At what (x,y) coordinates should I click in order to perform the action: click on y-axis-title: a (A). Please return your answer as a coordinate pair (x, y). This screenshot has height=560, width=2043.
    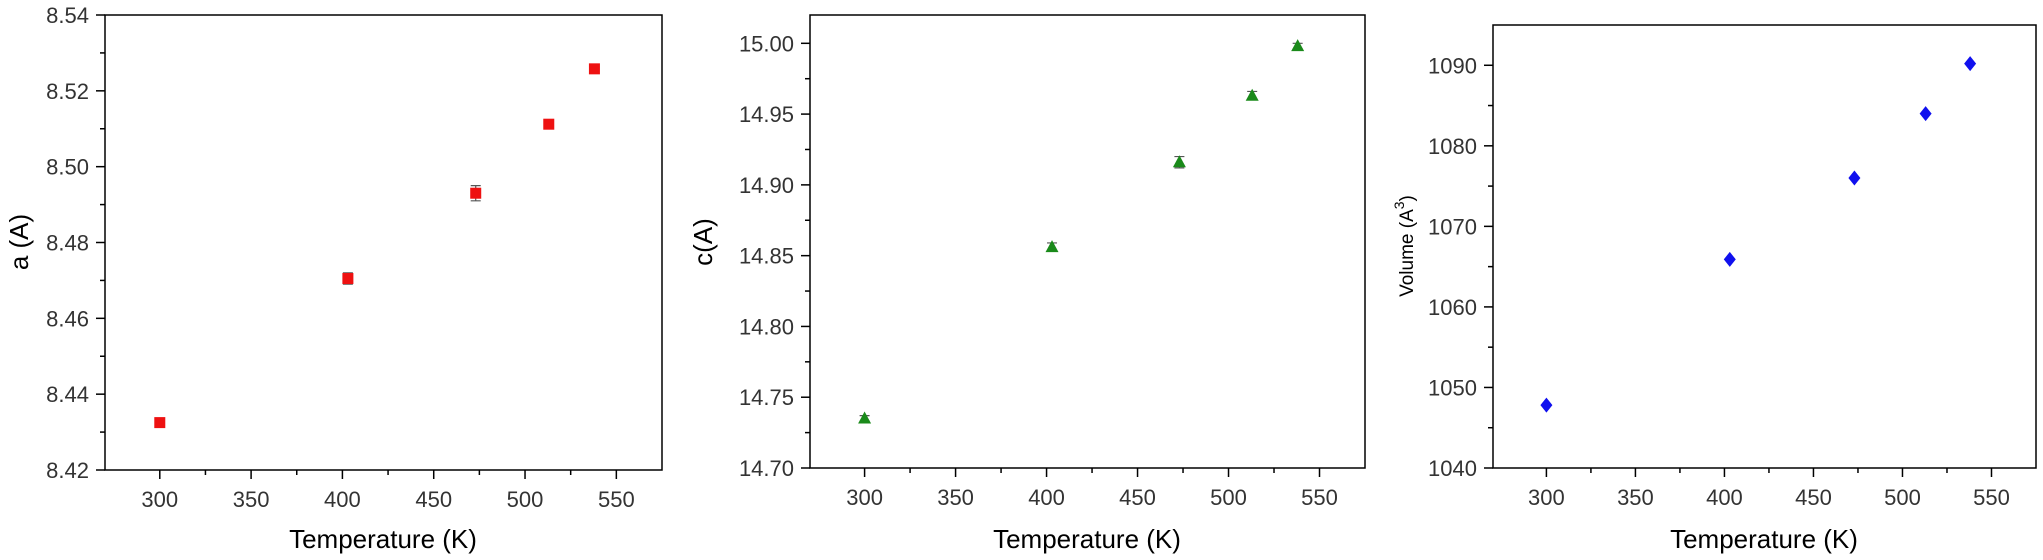
    Looking at the image, I should click on (19, 242).